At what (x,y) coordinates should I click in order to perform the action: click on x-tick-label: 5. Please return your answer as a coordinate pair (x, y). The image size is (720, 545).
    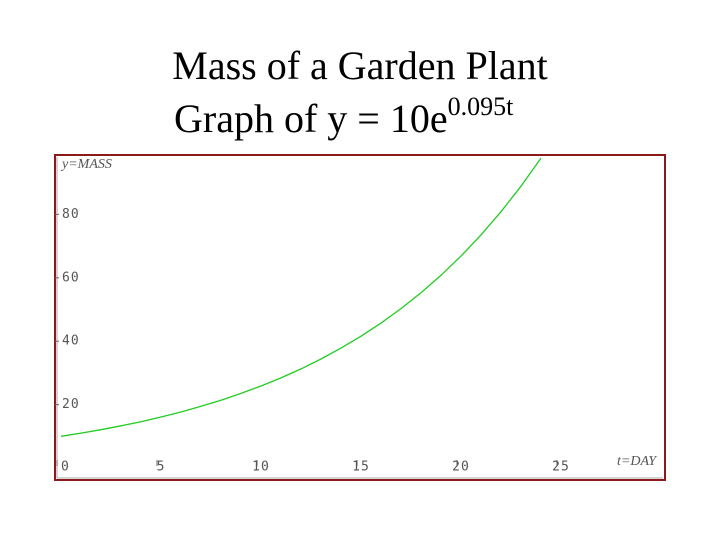
    Looking at the image, I should click on (161, 467).